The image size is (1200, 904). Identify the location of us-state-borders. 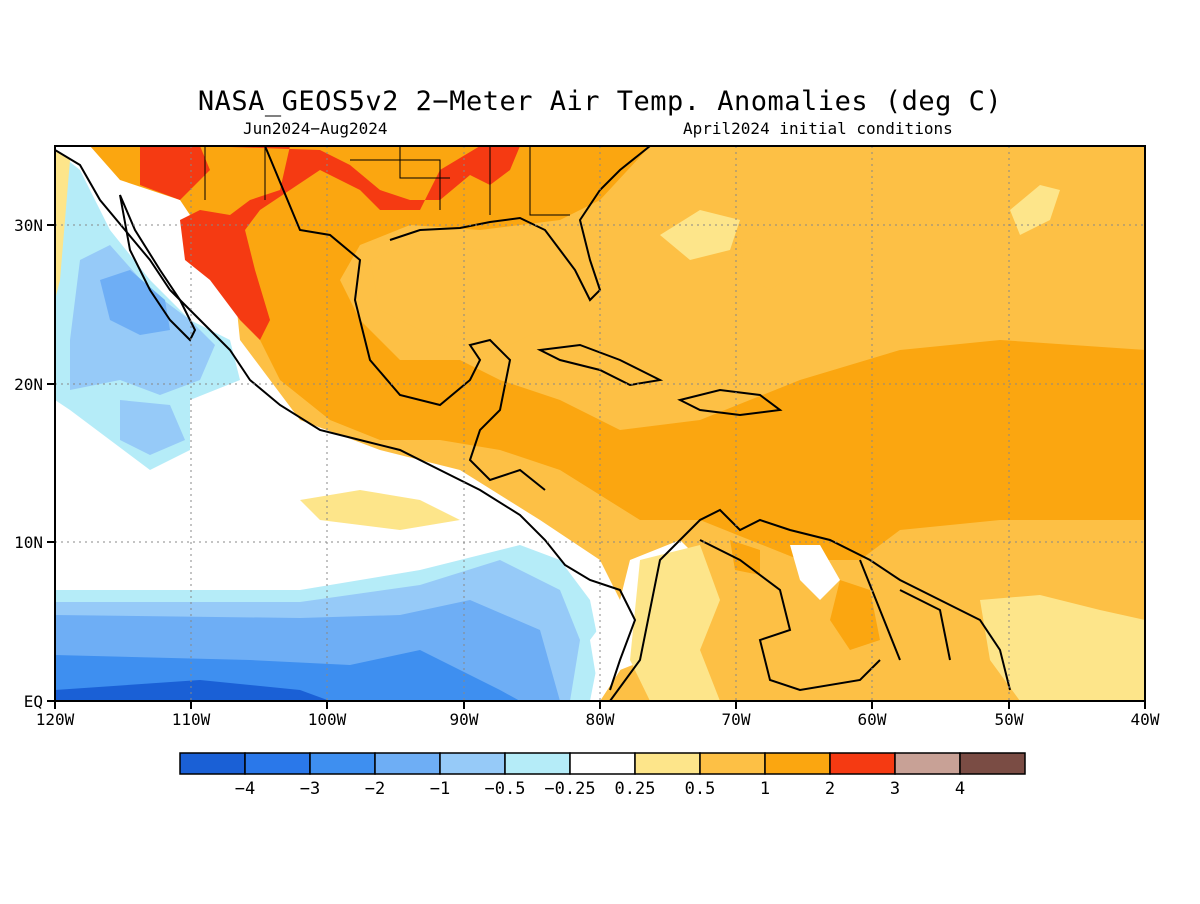
(387, 181).